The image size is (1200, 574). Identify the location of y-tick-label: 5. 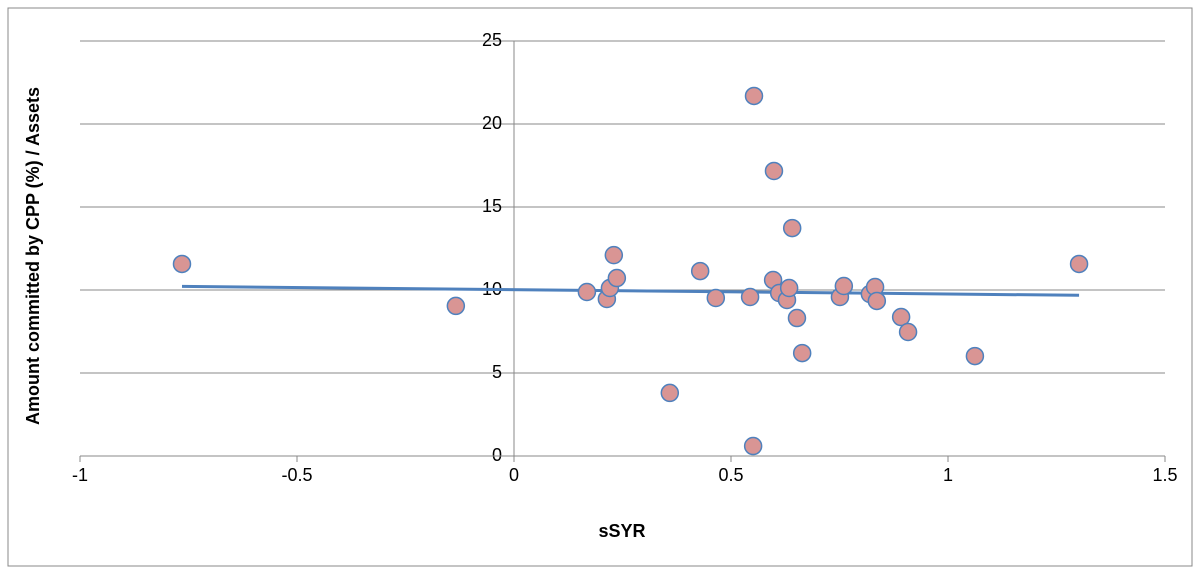
(497, 372).